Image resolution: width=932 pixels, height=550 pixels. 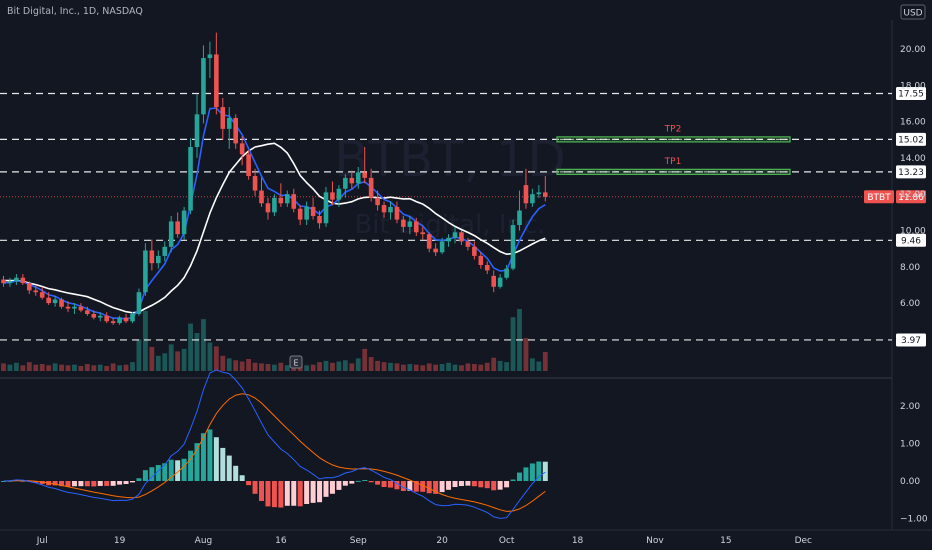 I want to click on events-marker, so click(x=296, y=362).